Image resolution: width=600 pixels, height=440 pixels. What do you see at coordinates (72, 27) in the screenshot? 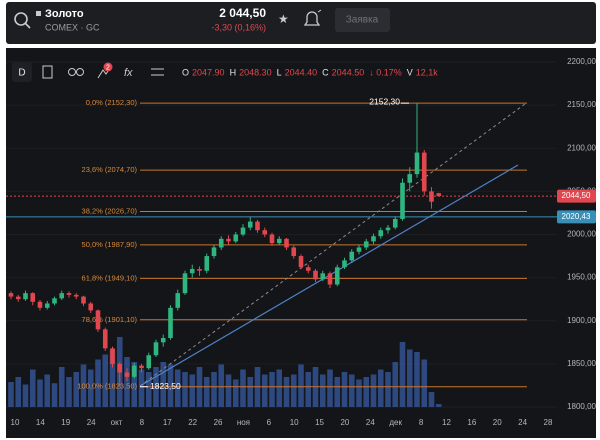
I see `exchange: COMEX · GC` at bounding box center [72, 27].